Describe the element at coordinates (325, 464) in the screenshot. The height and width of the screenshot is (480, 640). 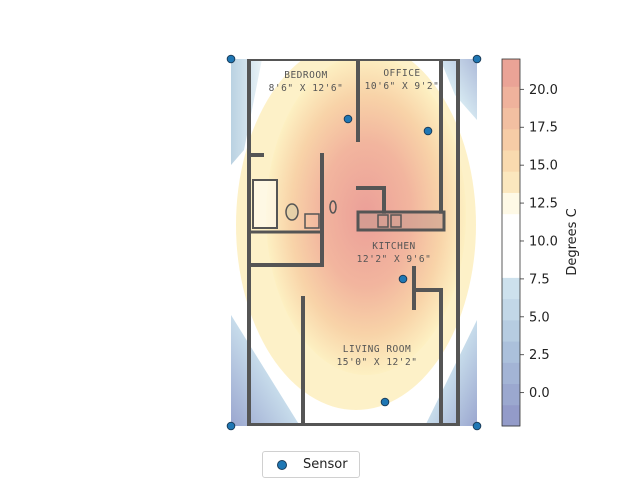
I see `legend-label-sensor: Sensor` at that location.